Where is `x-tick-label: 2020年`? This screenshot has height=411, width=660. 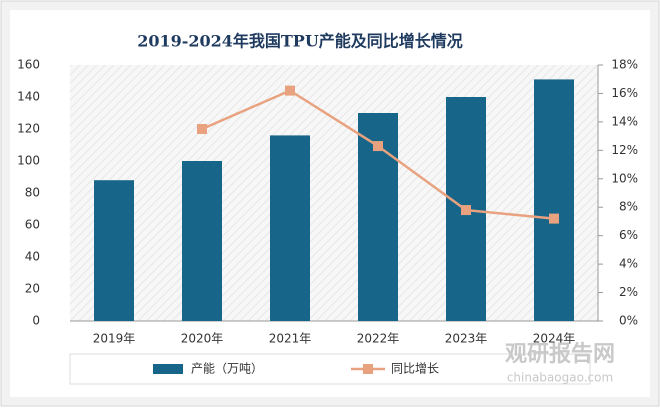 x-tick-label: 2020年 is located at coordinates (202, 339).